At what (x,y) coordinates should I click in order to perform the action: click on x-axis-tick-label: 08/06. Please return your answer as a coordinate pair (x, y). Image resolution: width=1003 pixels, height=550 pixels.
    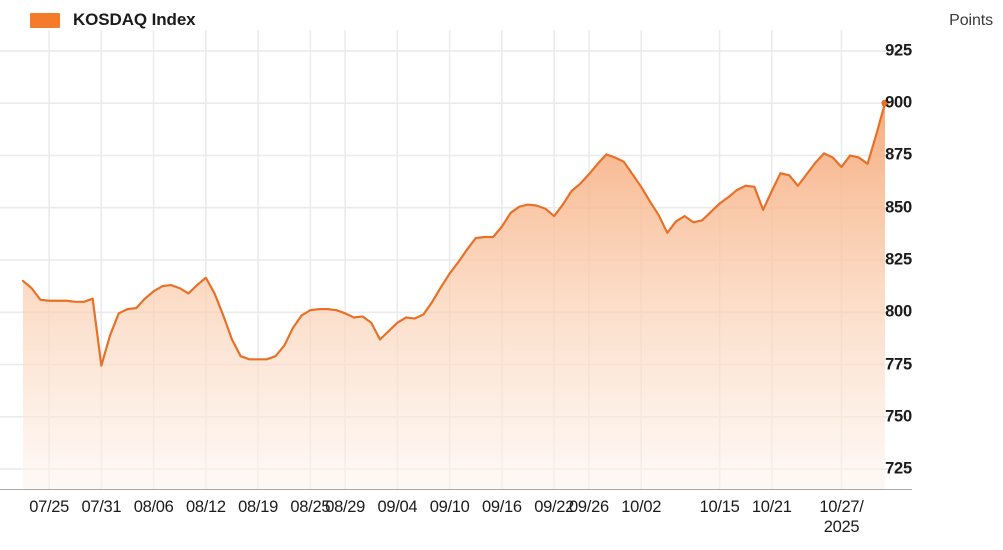
    Looking at the image, I should click on (153, 507).